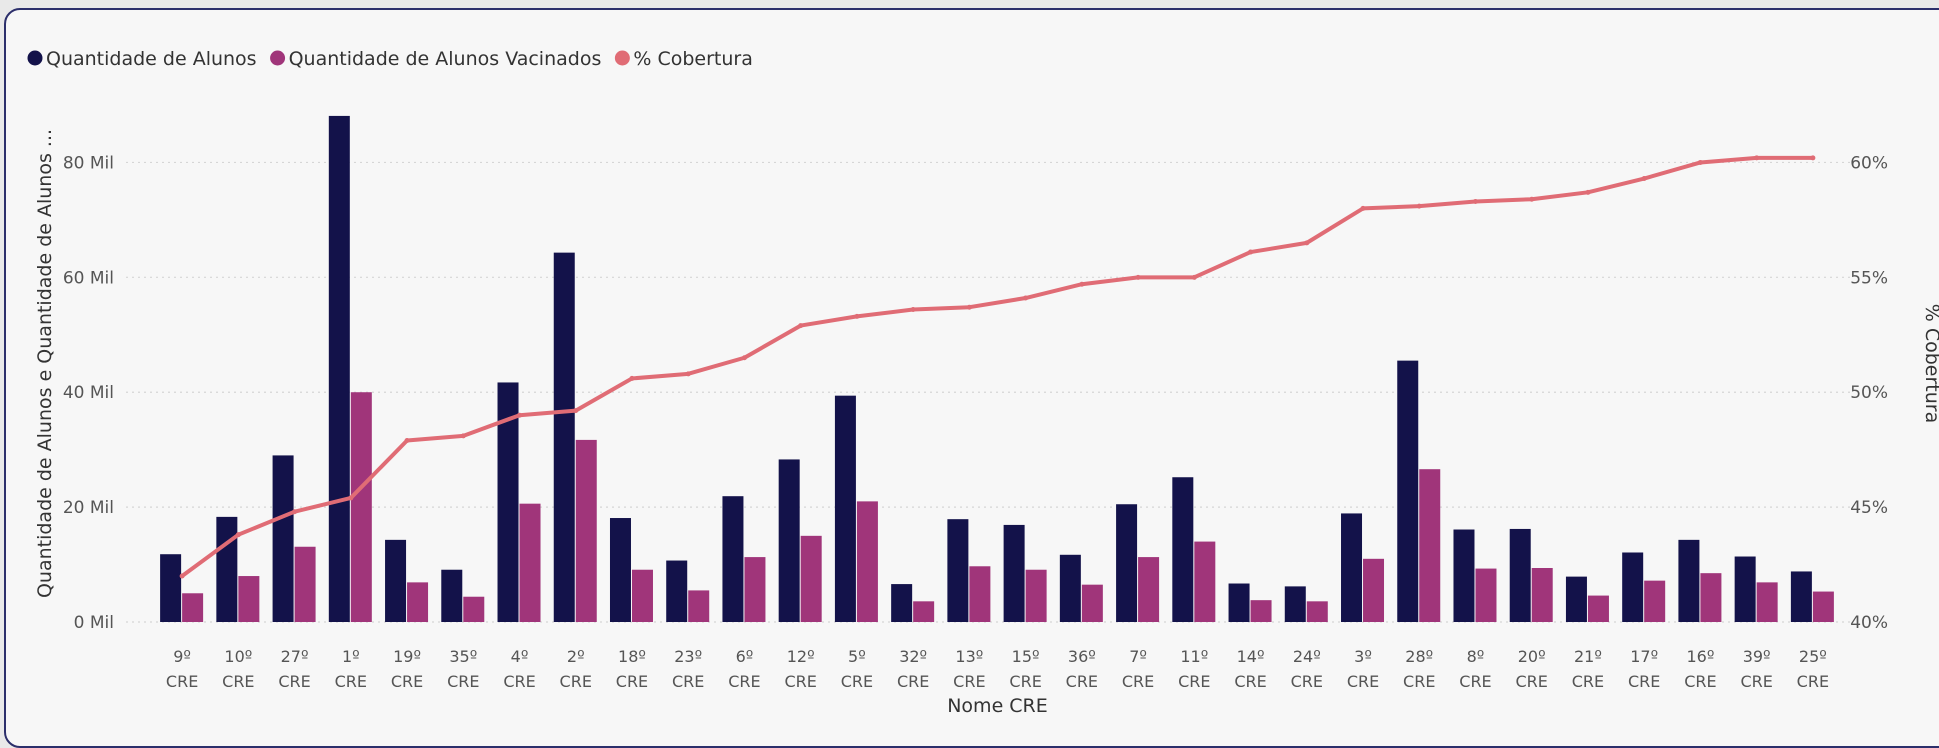 The image size is (1939, 748). Describe the element at coordinates (445, 59) in the screenshot. I see `legend-label-1: Quantidade de Alunos Vacinados` at that location.